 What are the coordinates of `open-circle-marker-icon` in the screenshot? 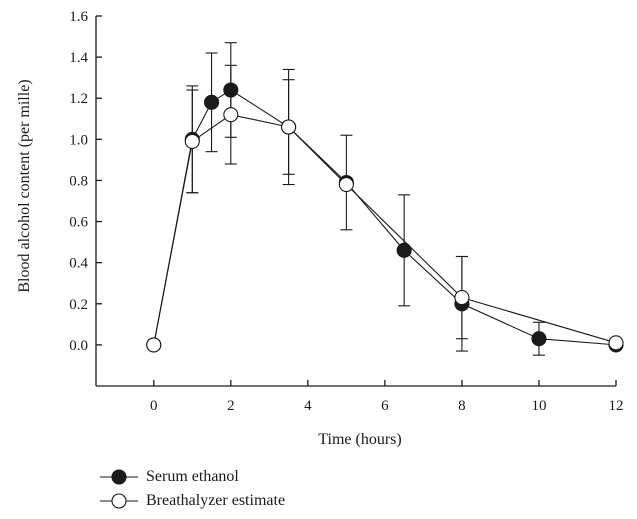 It's located at (119, 501).